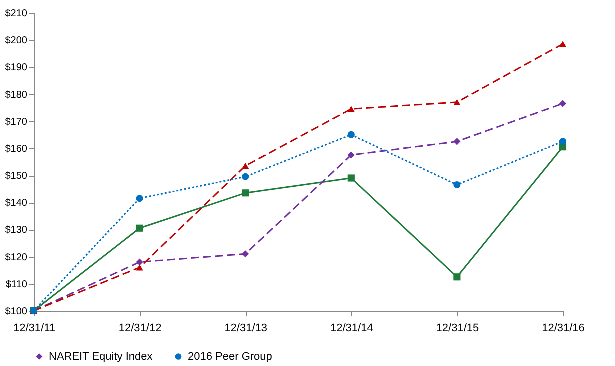 Image resolution: width=615 pixels, height=366 pixels. What do you see at coordinates (16, 95) in the screenshot?
I see `y-tick-label: $180` at bounding box center [16, 95].